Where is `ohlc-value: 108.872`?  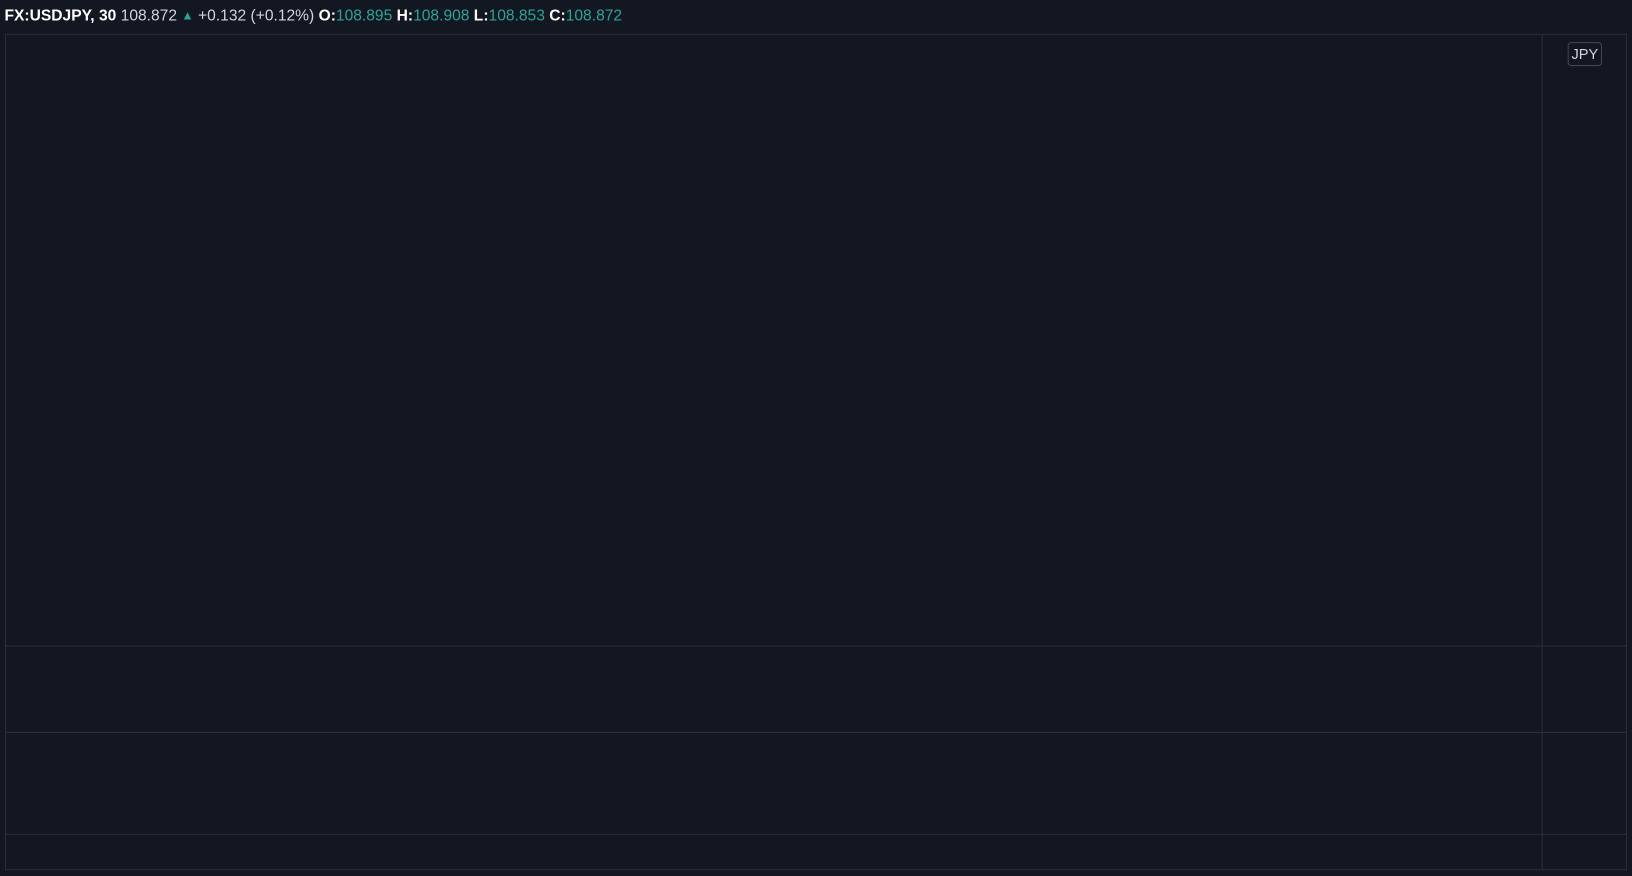
ohlc-value: 108.872 is located at coordinates (594, 16).